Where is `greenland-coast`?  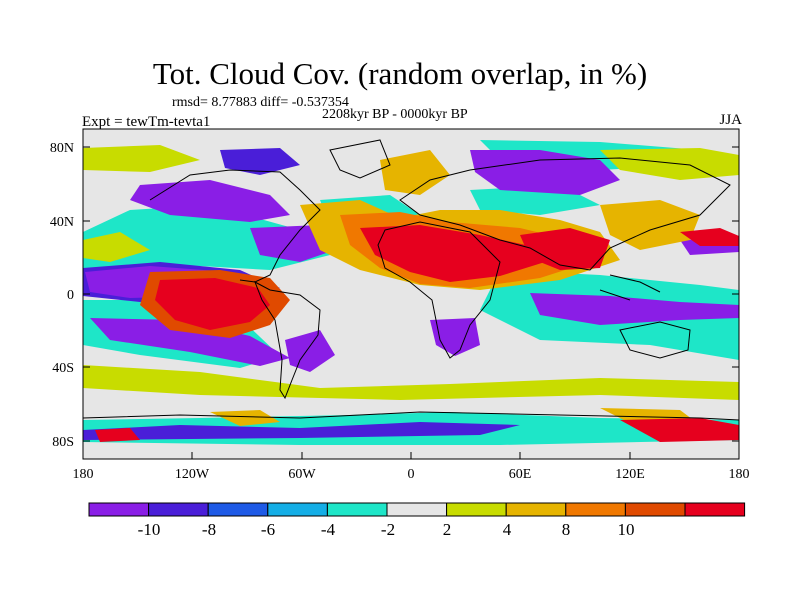 greenland-coast is located at coordinates (360, 159).